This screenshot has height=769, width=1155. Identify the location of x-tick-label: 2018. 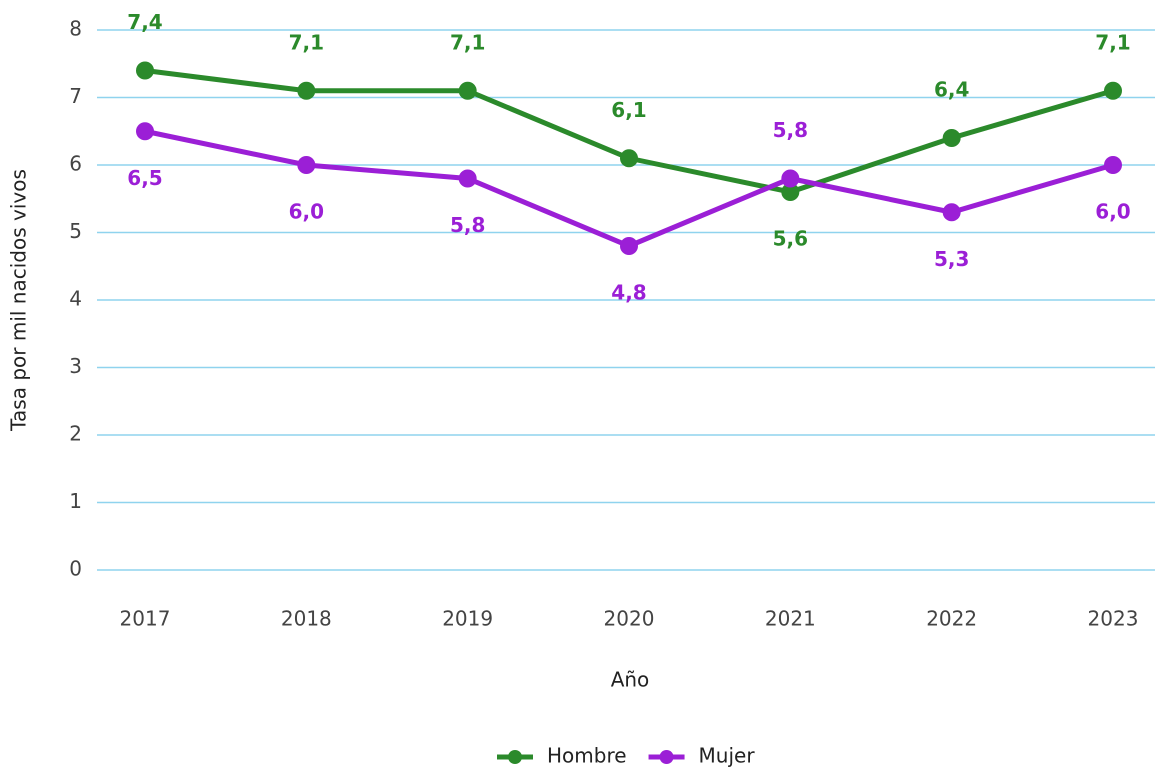
(306, 619).